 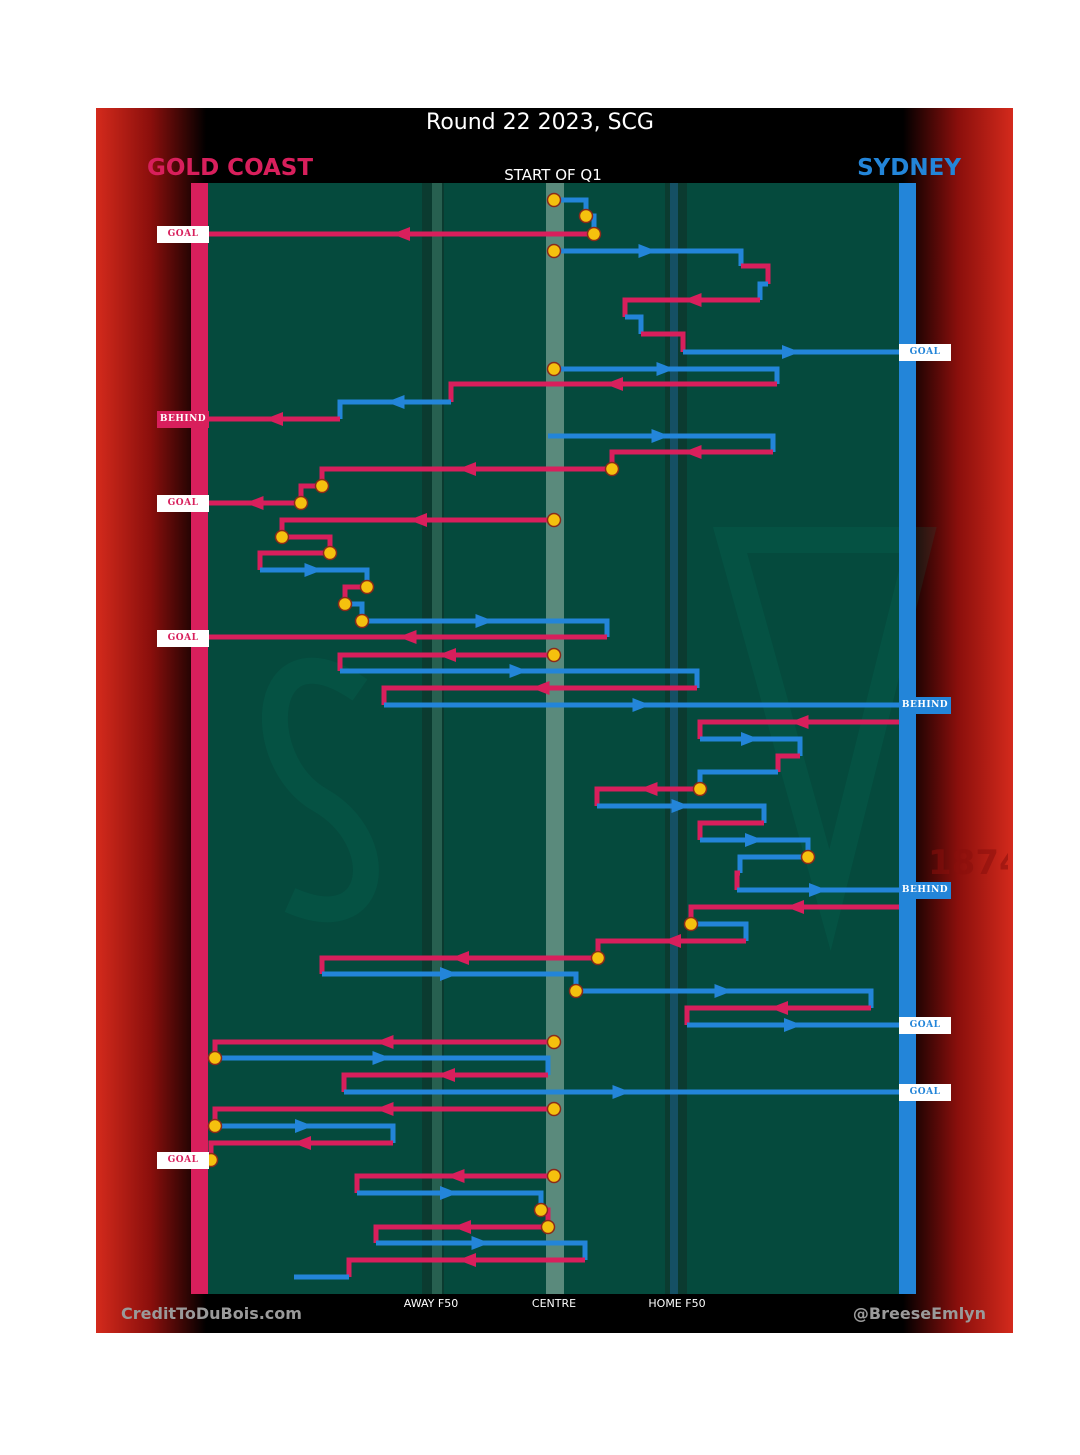 I want to click on away-f50-line-inner, so click(x=437, y=738).